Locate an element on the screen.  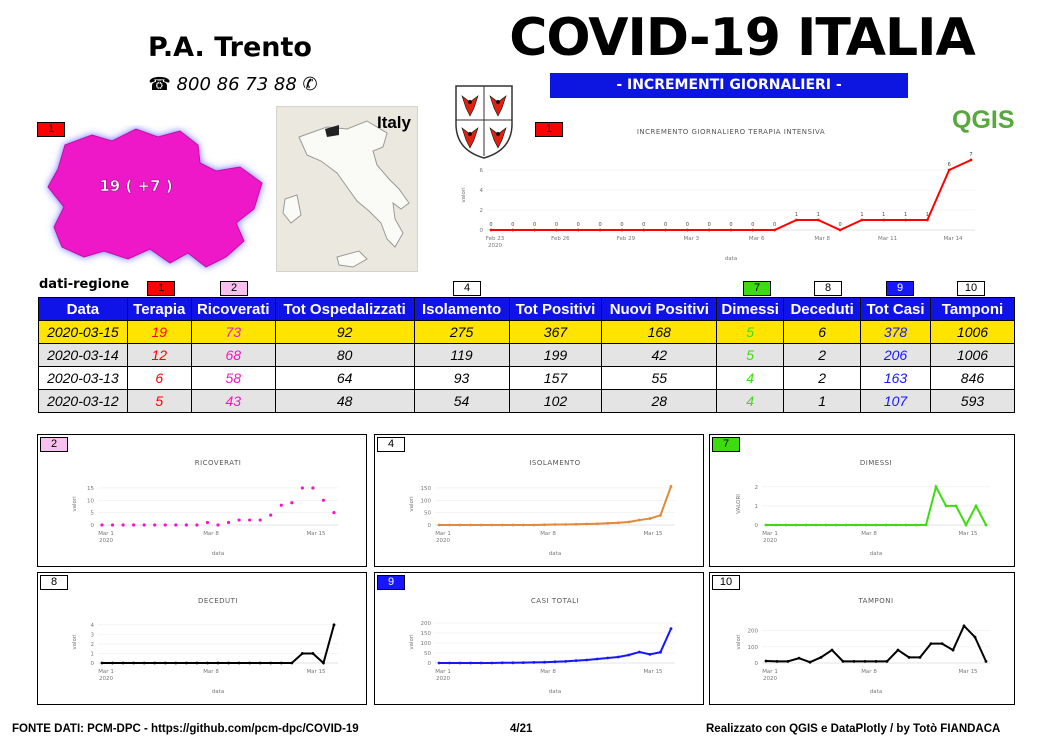
x-tick-label: Mar 15 is located at coordinates (653, 672).